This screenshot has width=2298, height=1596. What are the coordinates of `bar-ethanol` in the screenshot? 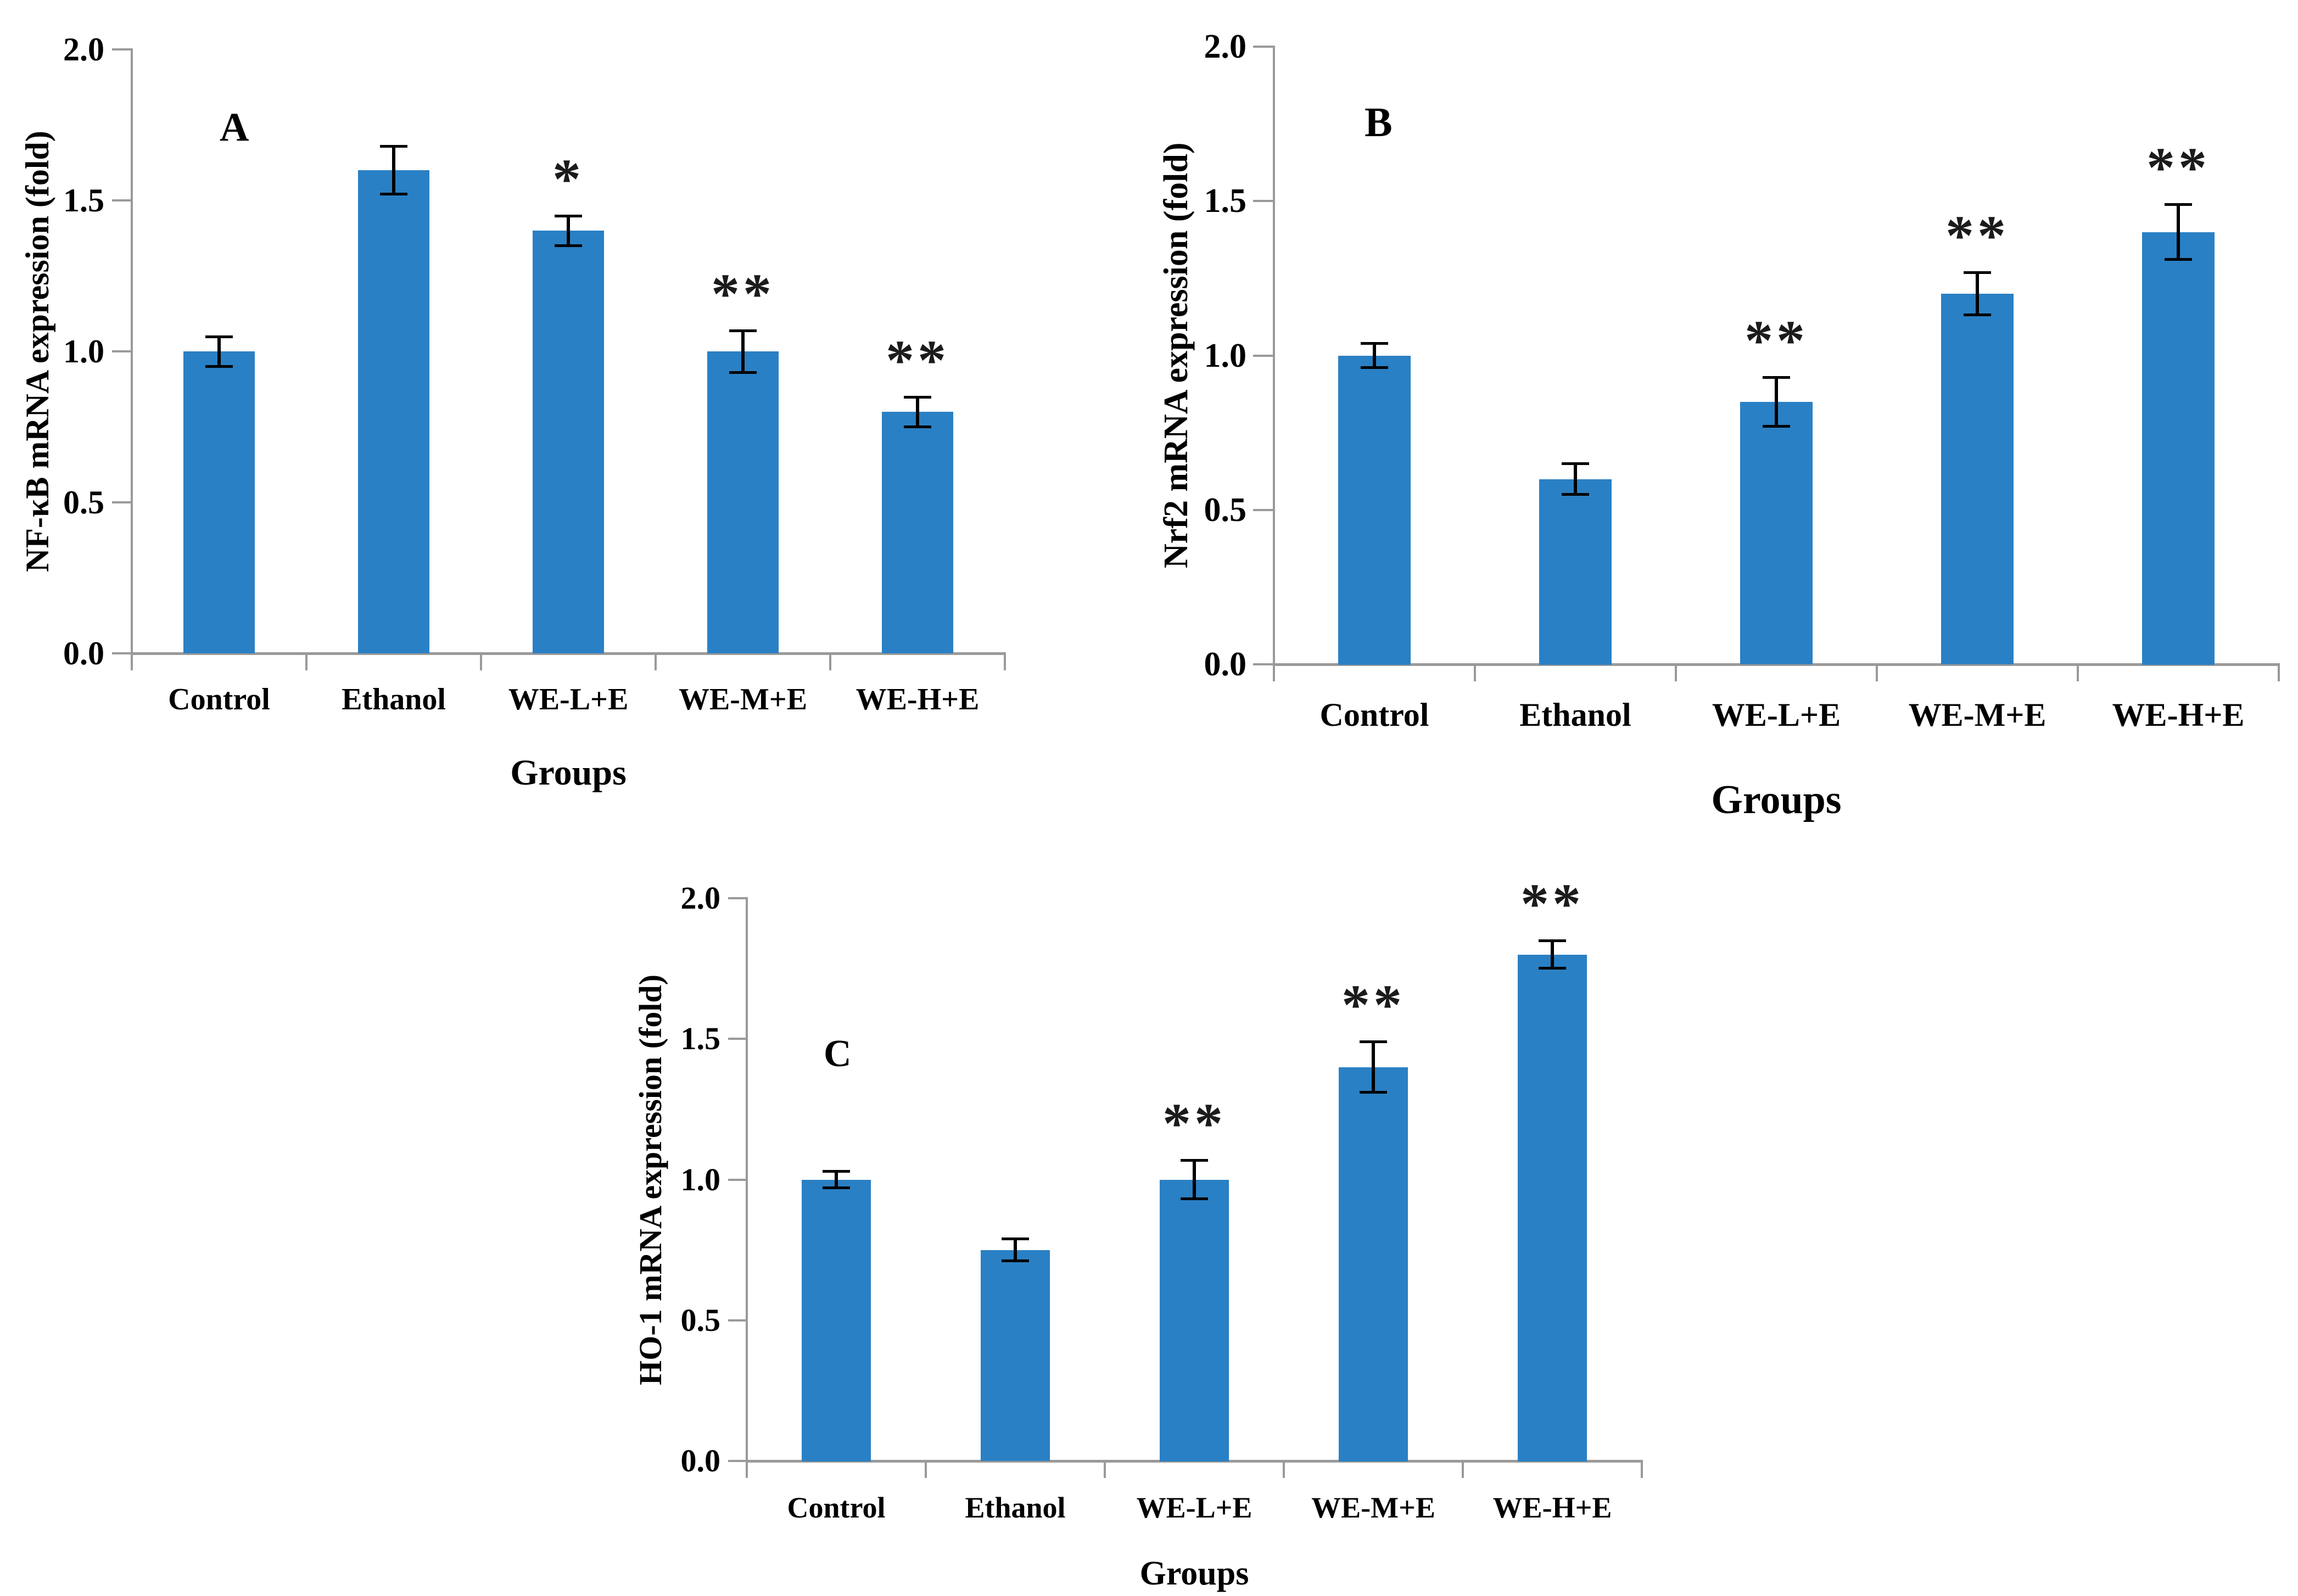 It's located at (1575, 572).